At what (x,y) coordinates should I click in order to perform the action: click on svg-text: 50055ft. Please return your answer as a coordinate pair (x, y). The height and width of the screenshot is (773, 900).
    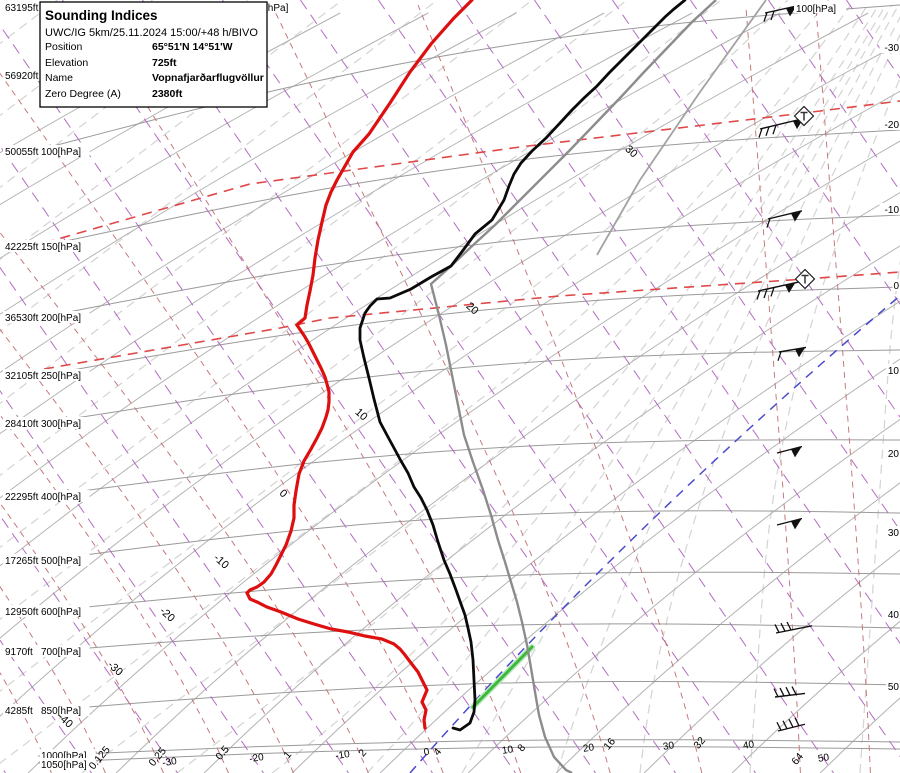
    Looking at the image, I should click on (22, 152).